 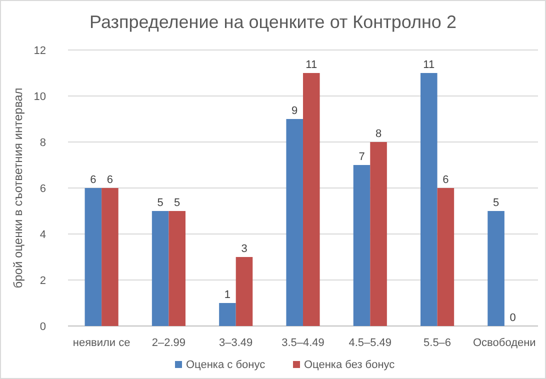 What do you see at coordinates (43, 189) in the screenshot?
I see `y-tick-label: 6` at bounding box center [43, 189].